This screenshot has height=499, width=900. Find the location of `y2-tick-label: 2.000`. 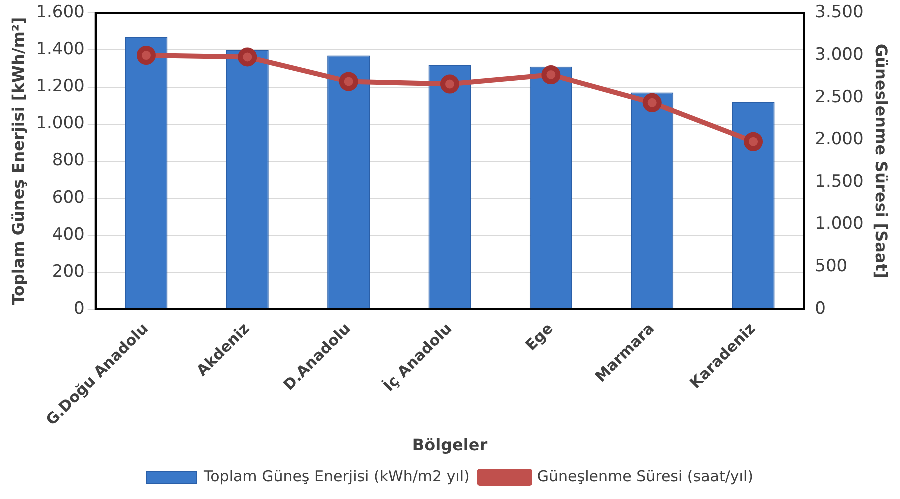

y2-tick-label: 2.000 is located at coordinates (839, 140).